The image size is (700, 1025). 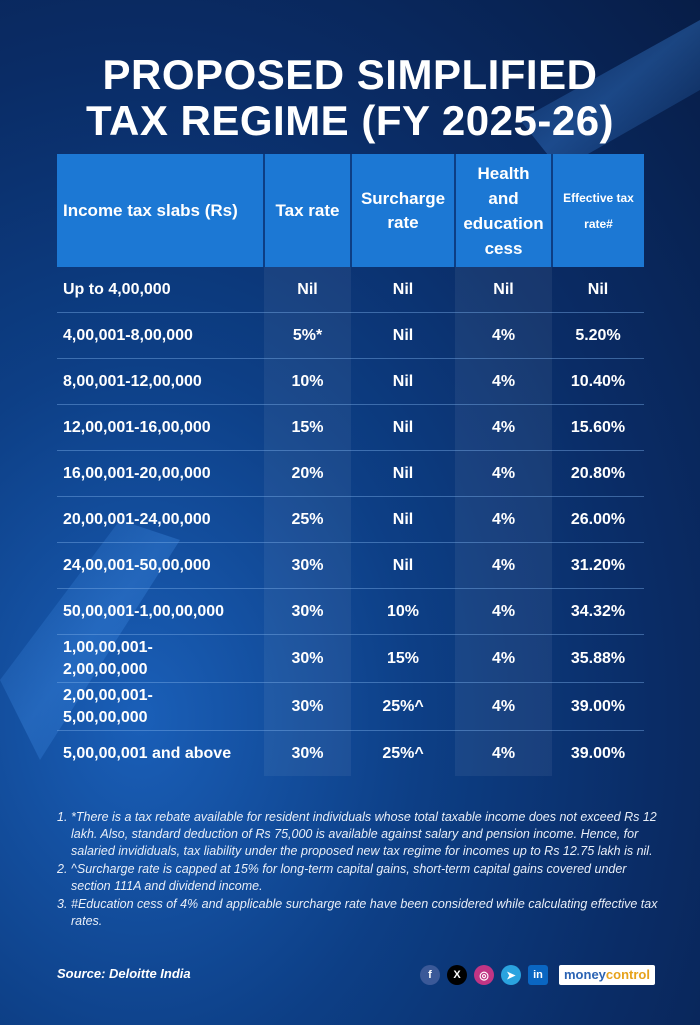 What do you see at coordinates (585, 974) in the screenshot?
I see `logo-part-money: money` at bounding box center [585, 974].